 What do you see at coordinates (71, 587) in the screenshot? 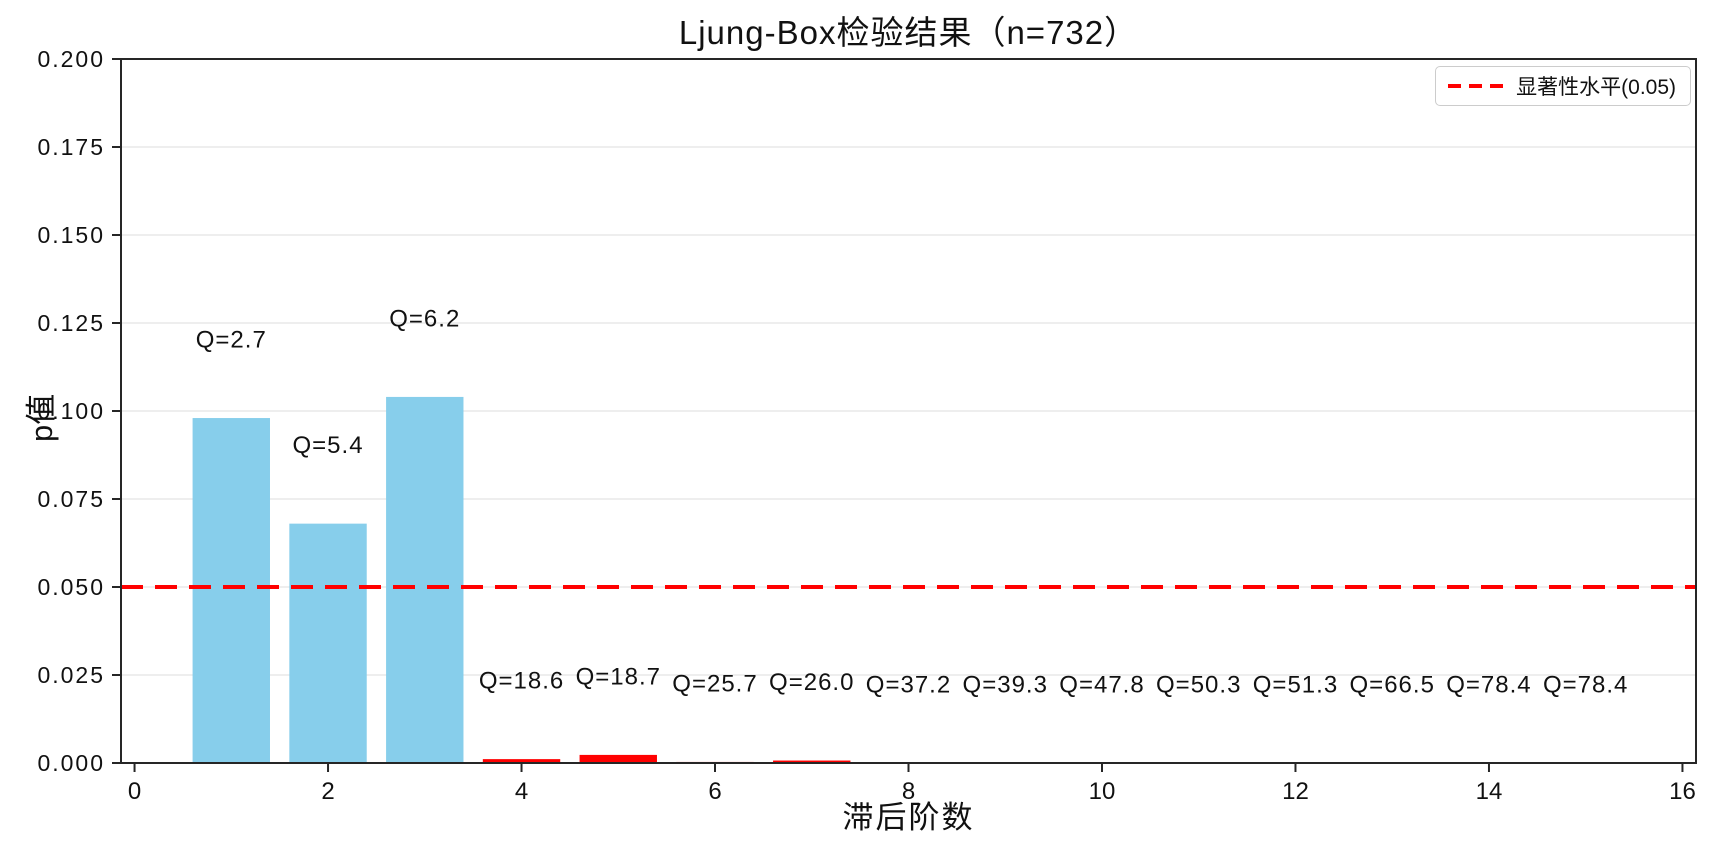
I see `y-tick-label: 0.050` at bounding box center [71, 587].